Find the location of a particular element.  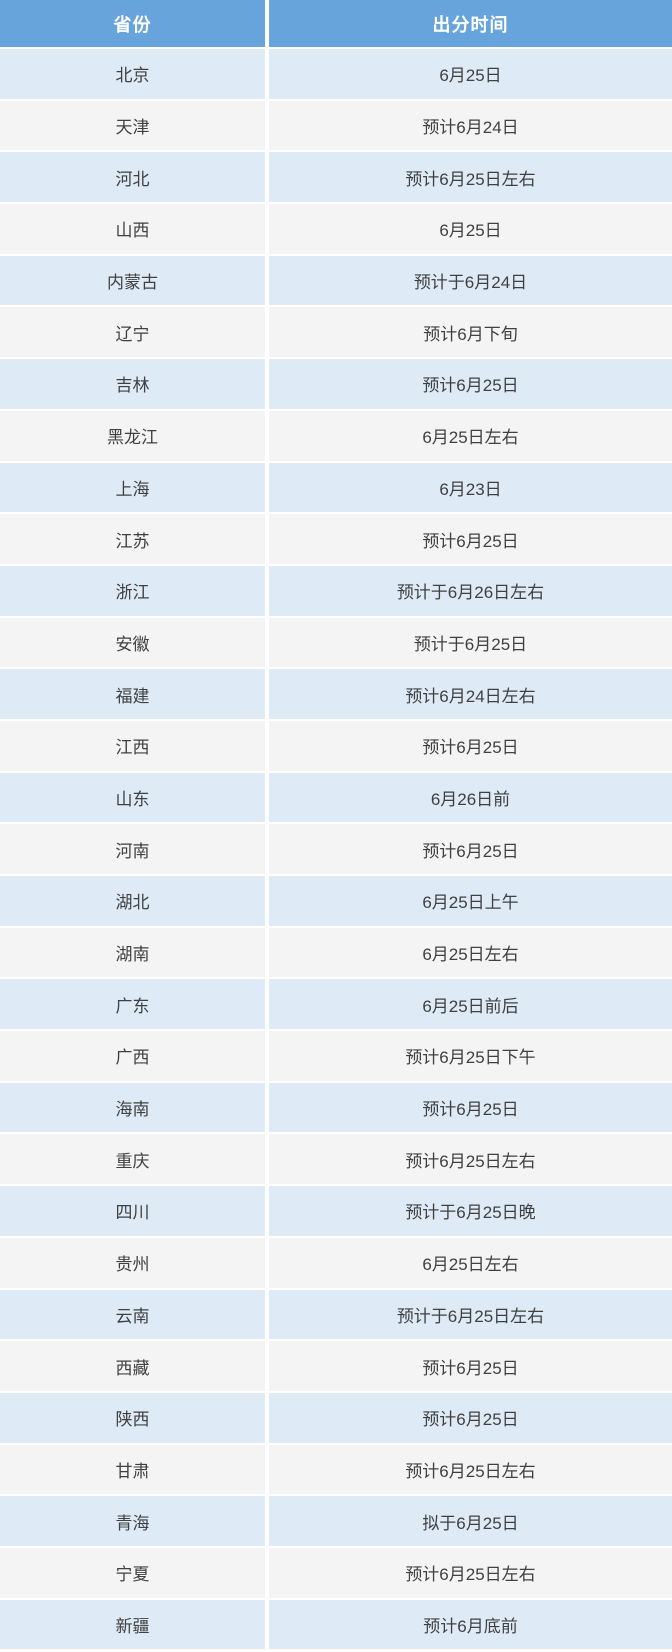

province-cell: 内蒙古 is located at coordinates (133, 280).